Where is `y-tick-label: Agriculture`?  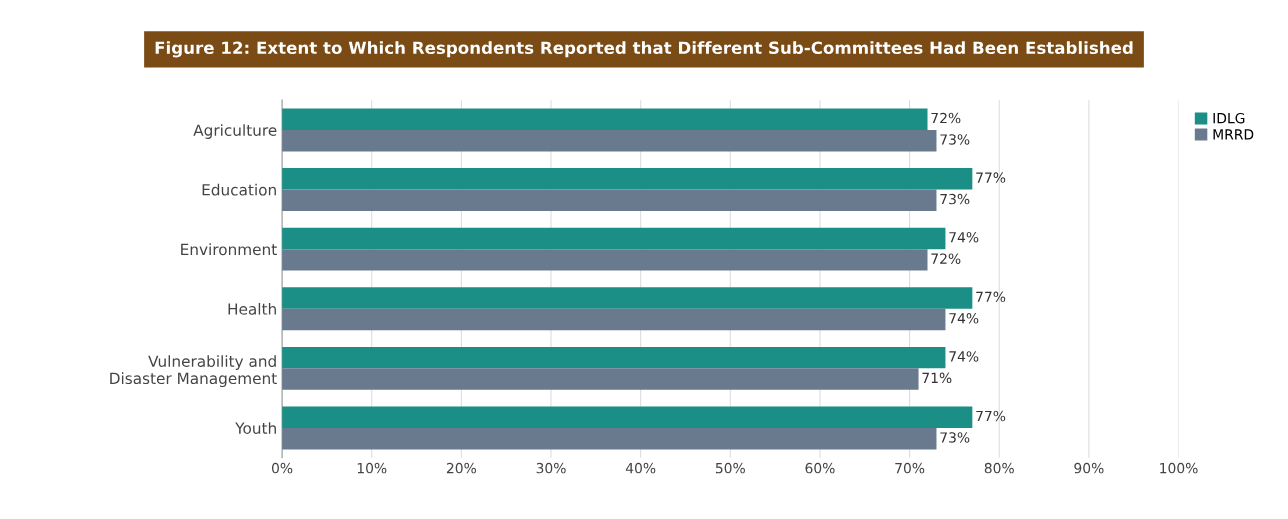
y-tick-label: Agriculture is located at coordinates (235, 131).